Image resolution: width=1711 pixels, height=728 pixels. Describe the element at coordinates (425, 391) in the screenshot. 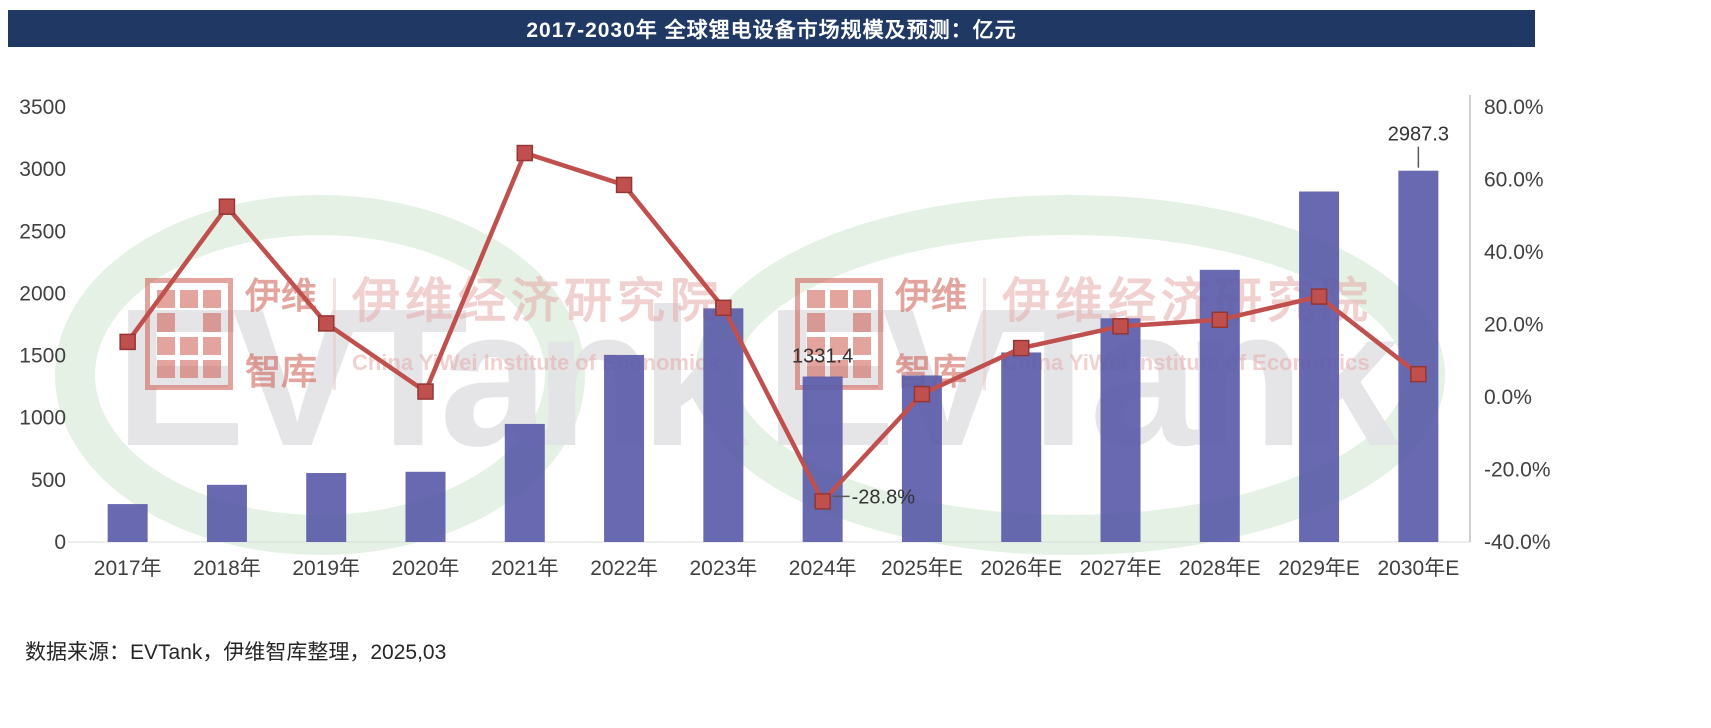

I see `growth-marker-2020年` at that location.